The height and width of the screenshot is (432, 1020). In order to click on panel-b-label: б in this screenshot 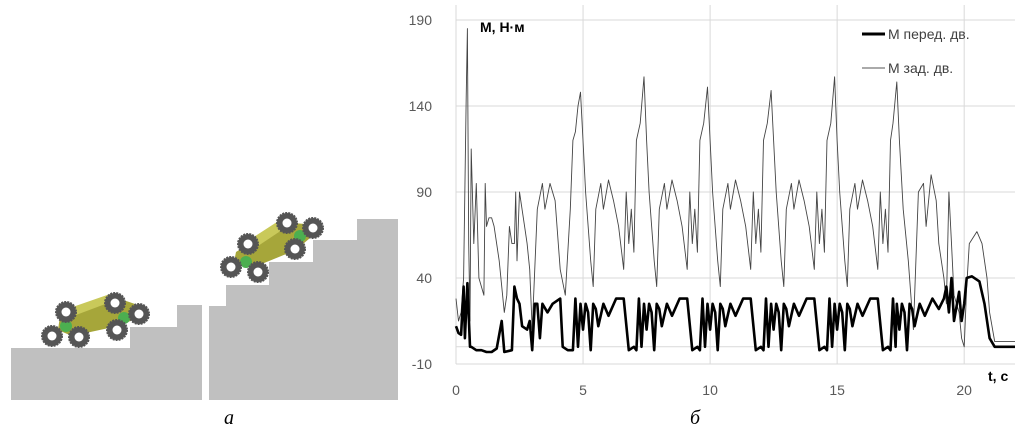, I will do `click(695, 418)`.